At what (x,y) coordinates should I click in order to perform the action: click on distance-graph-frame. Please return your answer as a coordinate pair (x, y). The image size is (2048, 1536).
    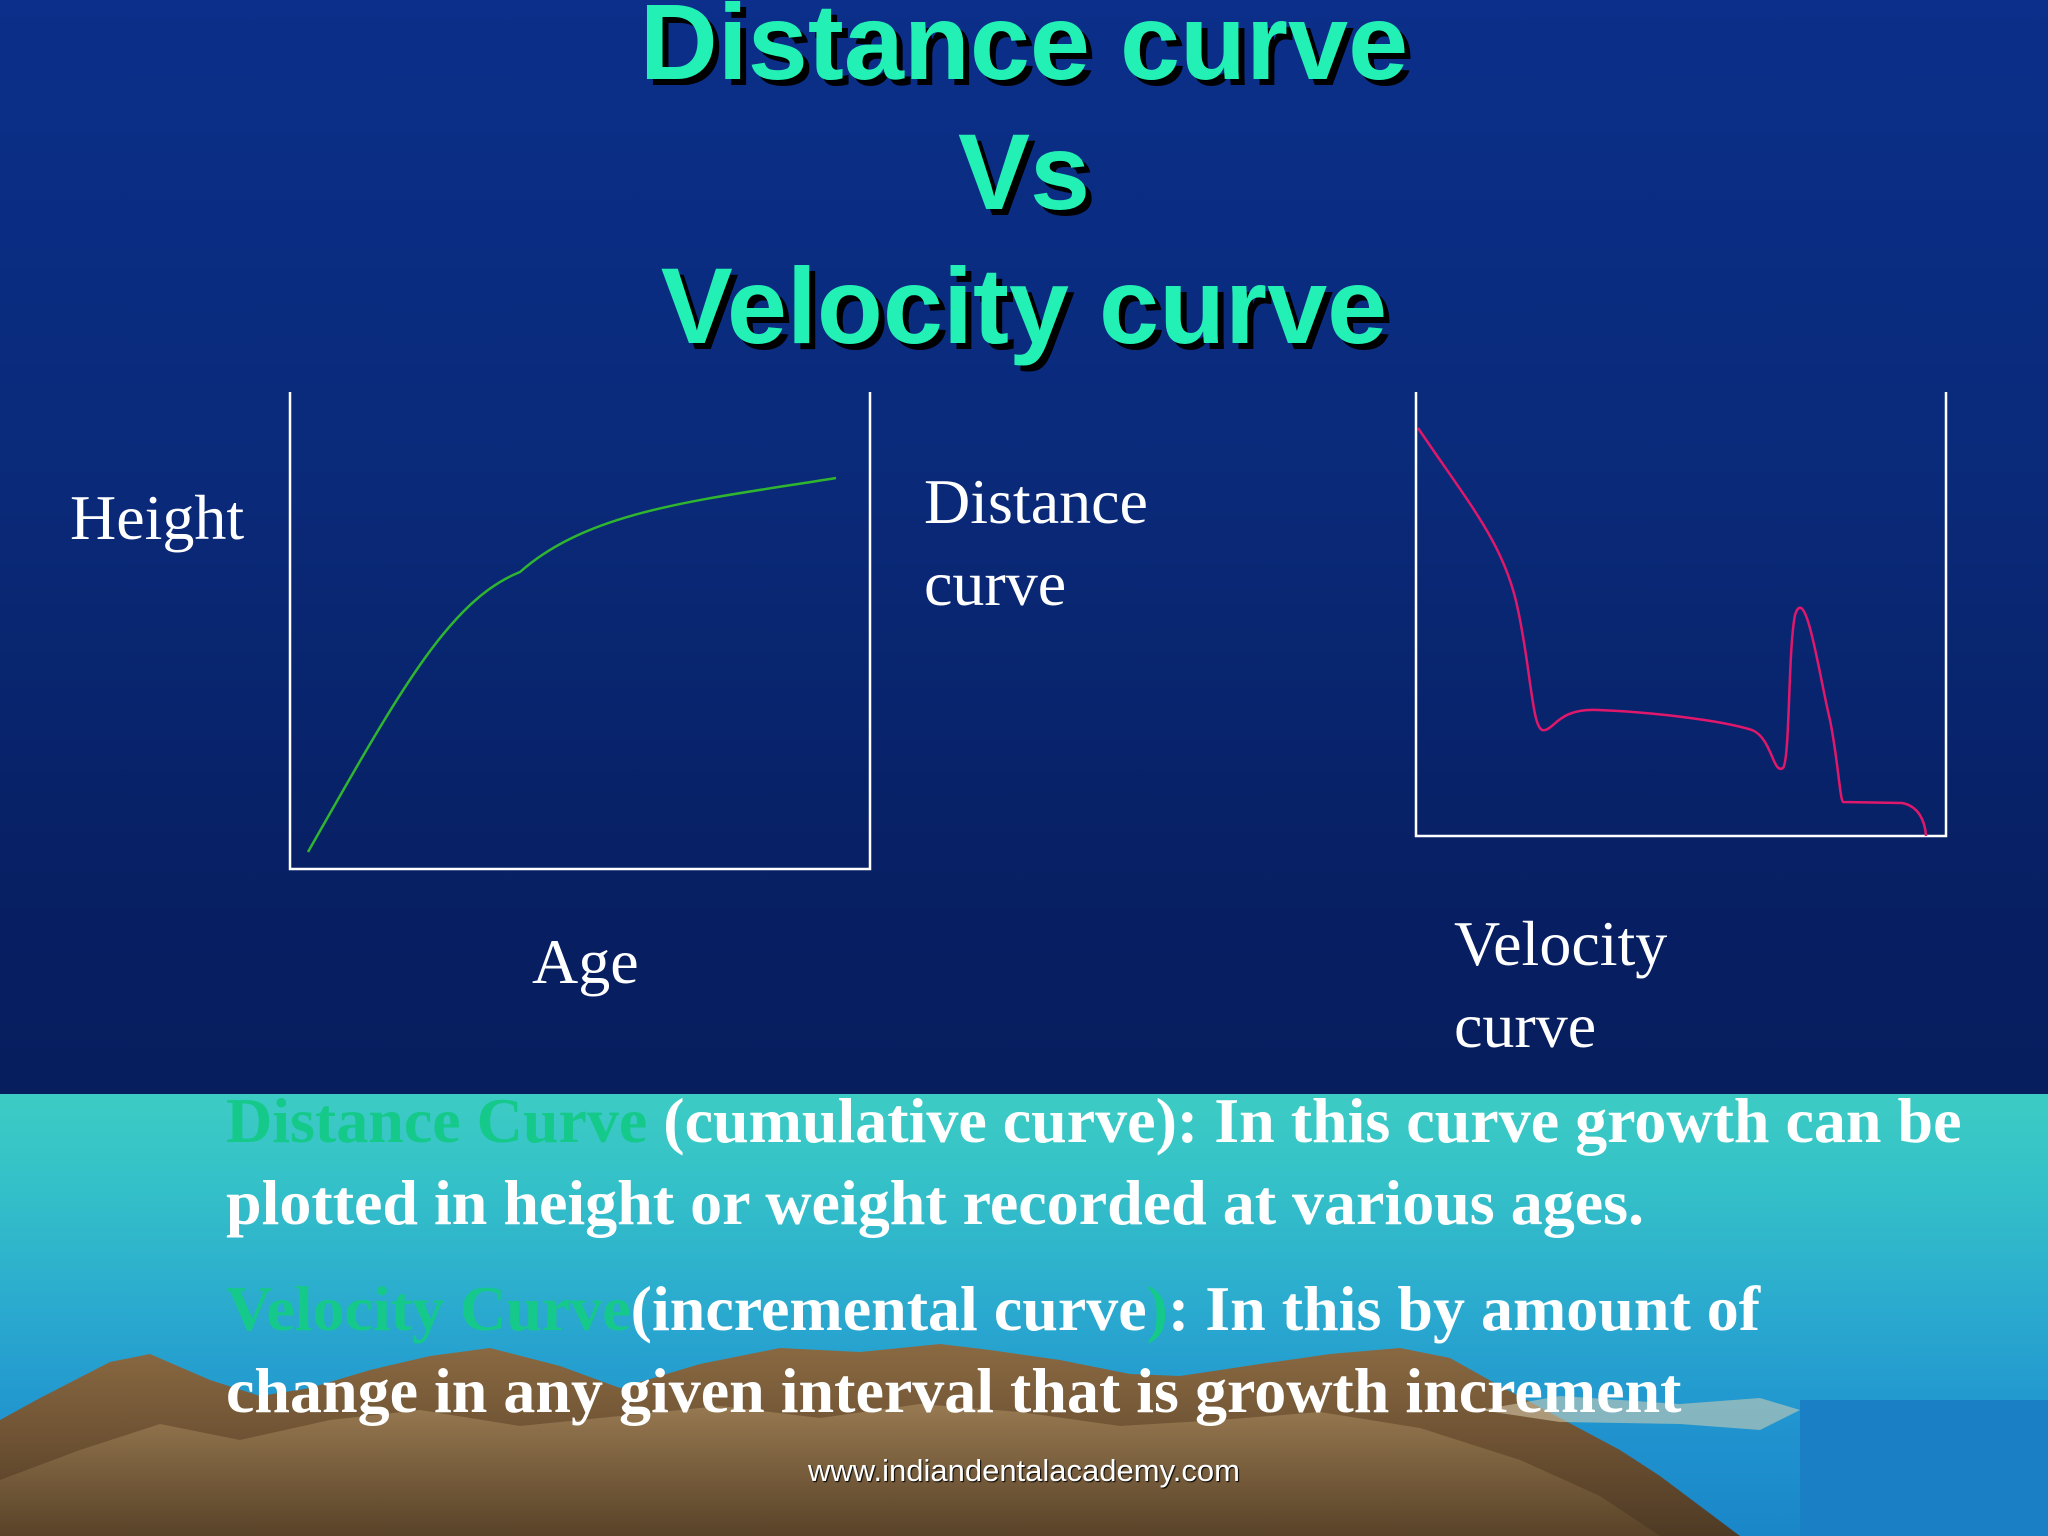
    Looking at the image, I should click on (580, 631).